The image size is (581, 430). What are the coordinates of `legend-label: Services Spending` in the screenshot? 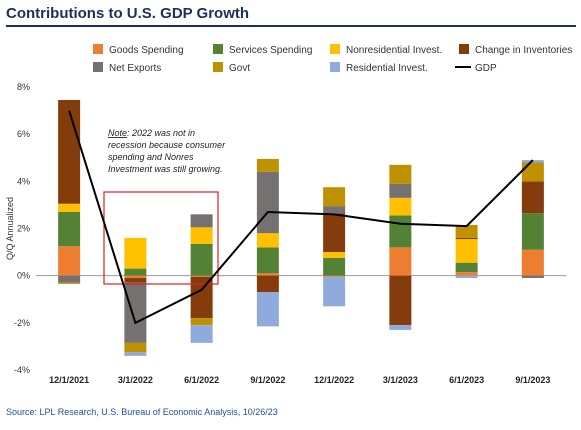 It's located at (270, 50).